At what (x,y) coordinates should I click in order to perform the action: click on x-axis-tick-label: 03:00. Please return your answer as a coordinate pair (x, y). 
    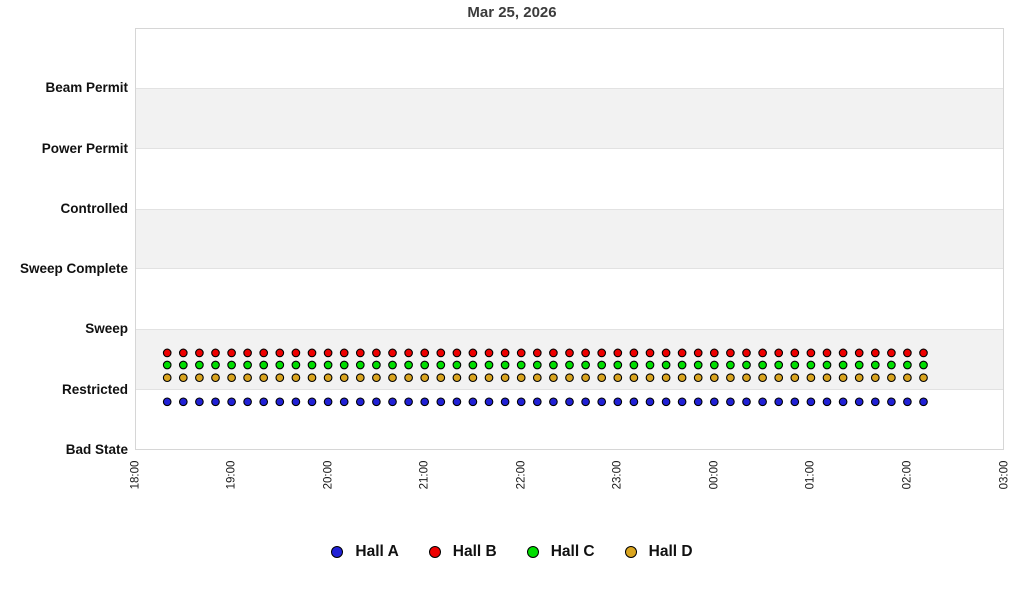
    Looking at the image, I should click on (1004, 475).